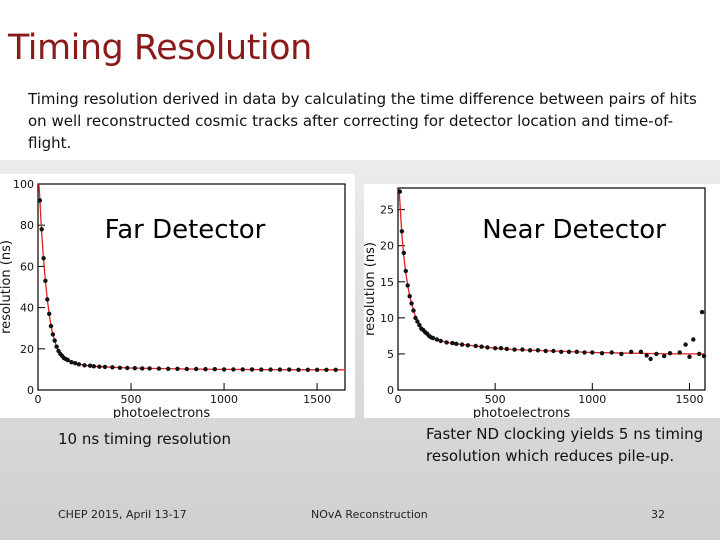  What do you see at coordinates (390, 390) in the screenshot?
I see `near-y-tick-label: 0` at bounding box center [390, 390].